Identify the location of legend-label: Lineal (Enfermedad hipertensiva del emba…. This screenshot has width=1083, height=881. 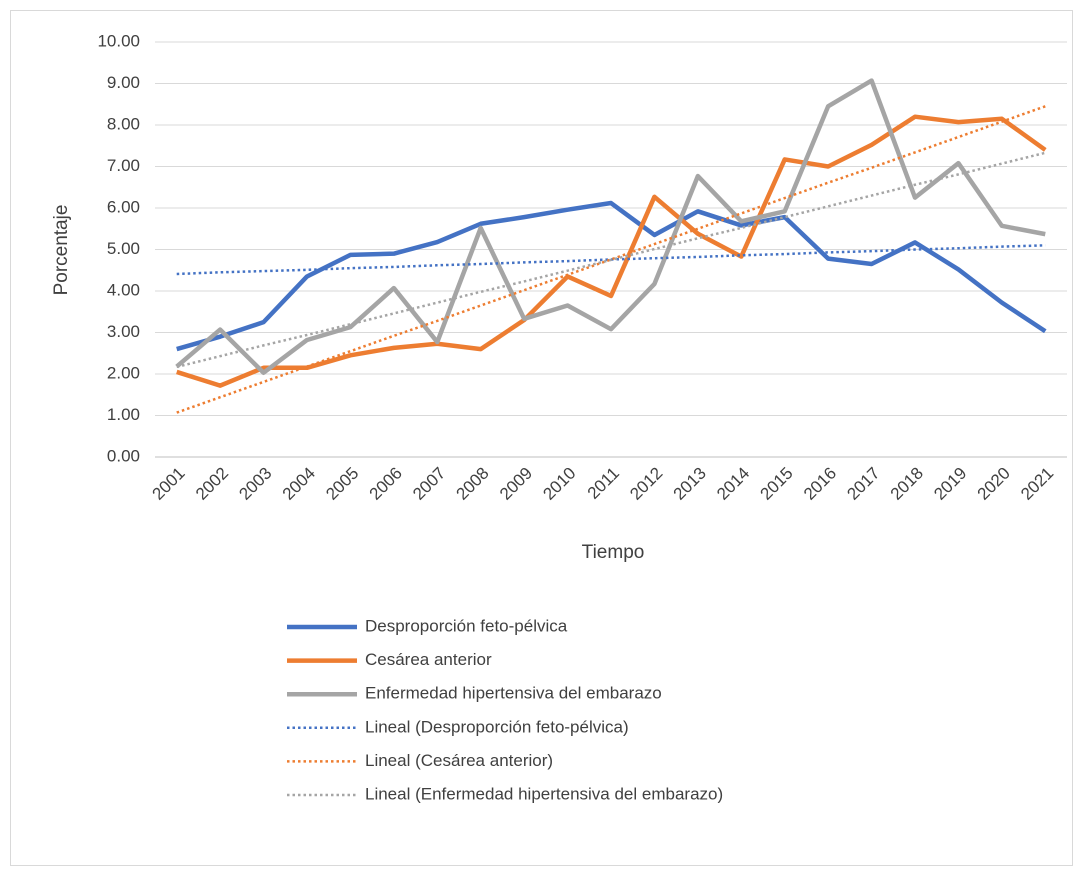
(544, 793).